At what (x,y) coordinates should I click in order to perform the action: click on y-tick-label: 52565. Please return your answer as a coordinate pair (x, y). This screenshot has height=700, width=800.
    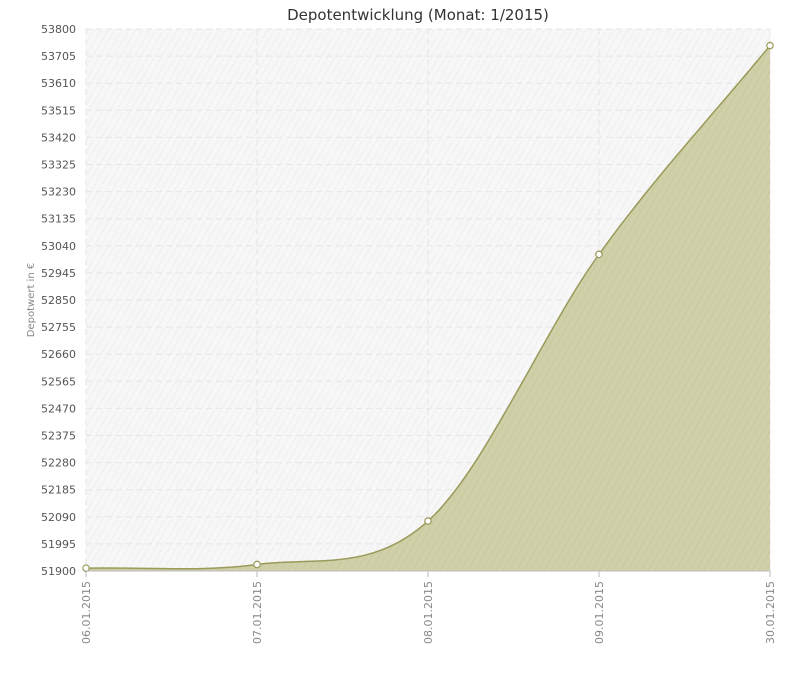
    Looking at the image, I should click on (58, 381).